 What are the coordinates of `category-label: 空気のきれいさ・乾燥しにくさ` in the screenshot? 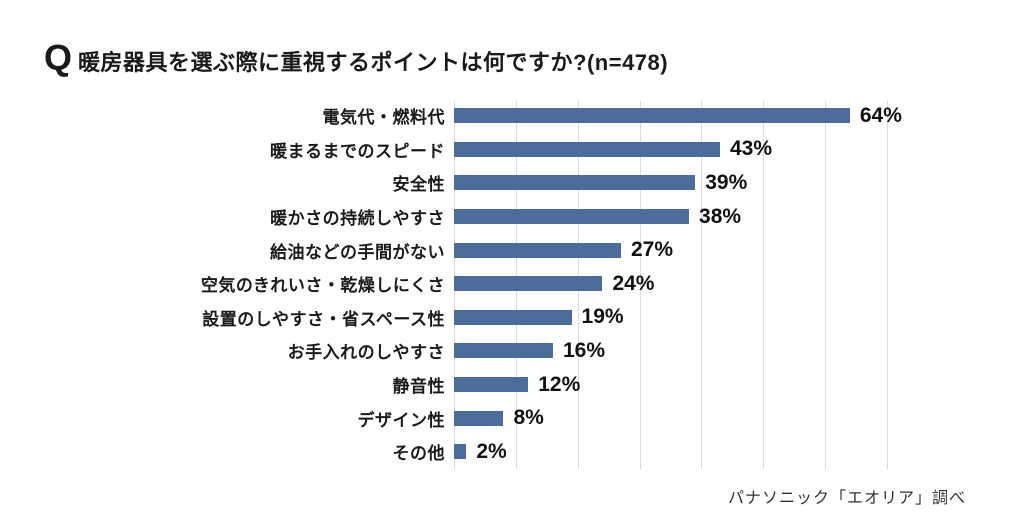 It's located at (322, 286).